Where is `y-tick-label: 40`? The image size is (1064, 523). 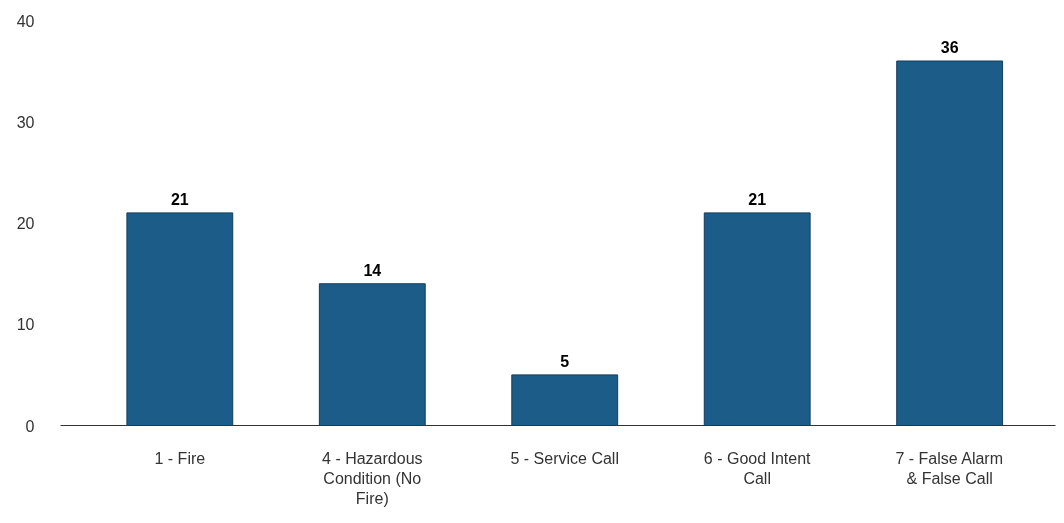 y-tick-label: 40 is located at coordinates (25, 21).